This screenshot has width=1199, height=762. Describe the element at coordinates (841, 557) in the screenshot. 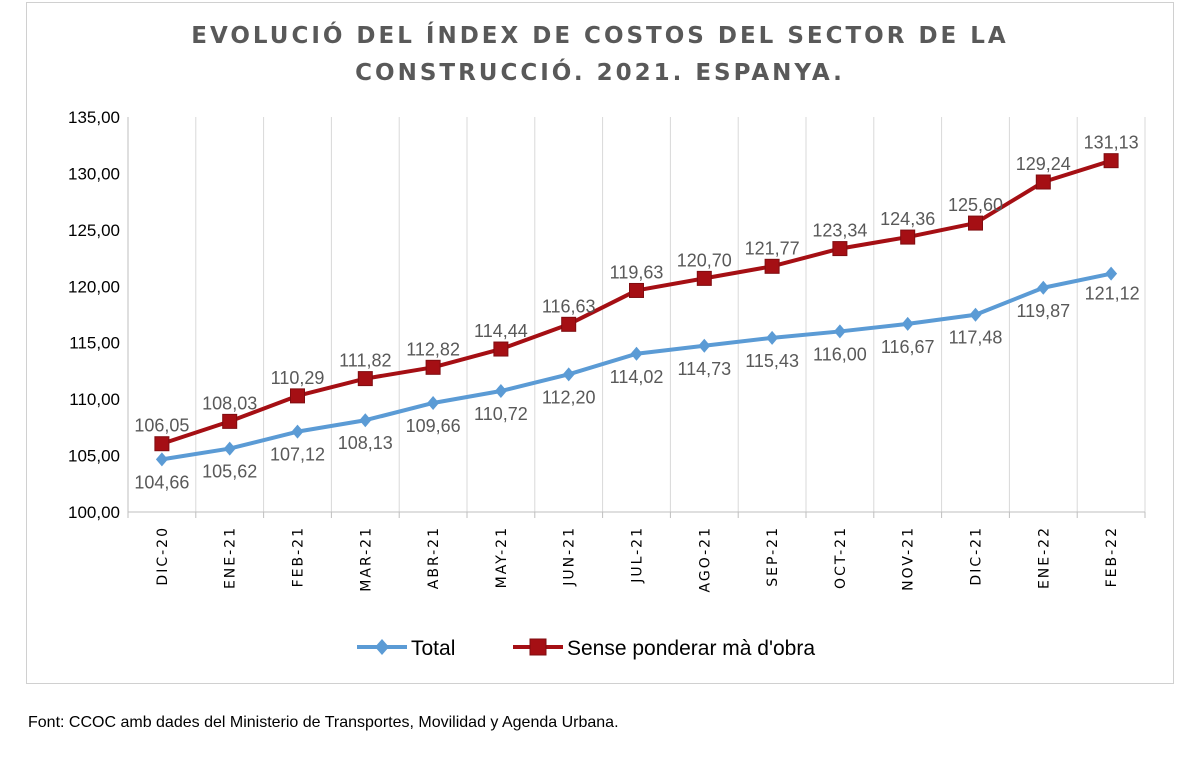

I see `x-tick-label: OCT-21` at that location.